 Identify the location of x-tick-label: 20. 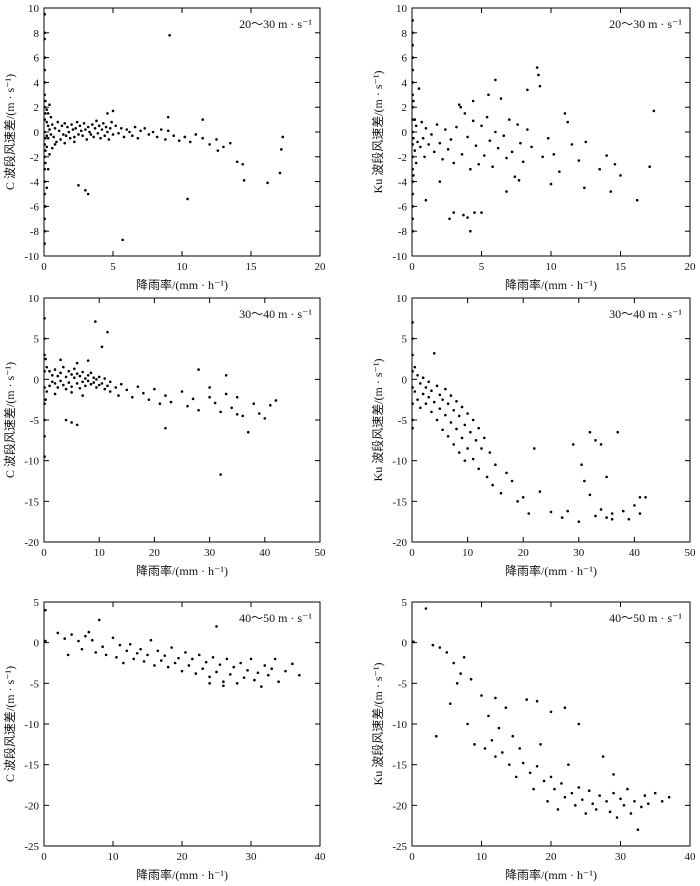
(321, 267).